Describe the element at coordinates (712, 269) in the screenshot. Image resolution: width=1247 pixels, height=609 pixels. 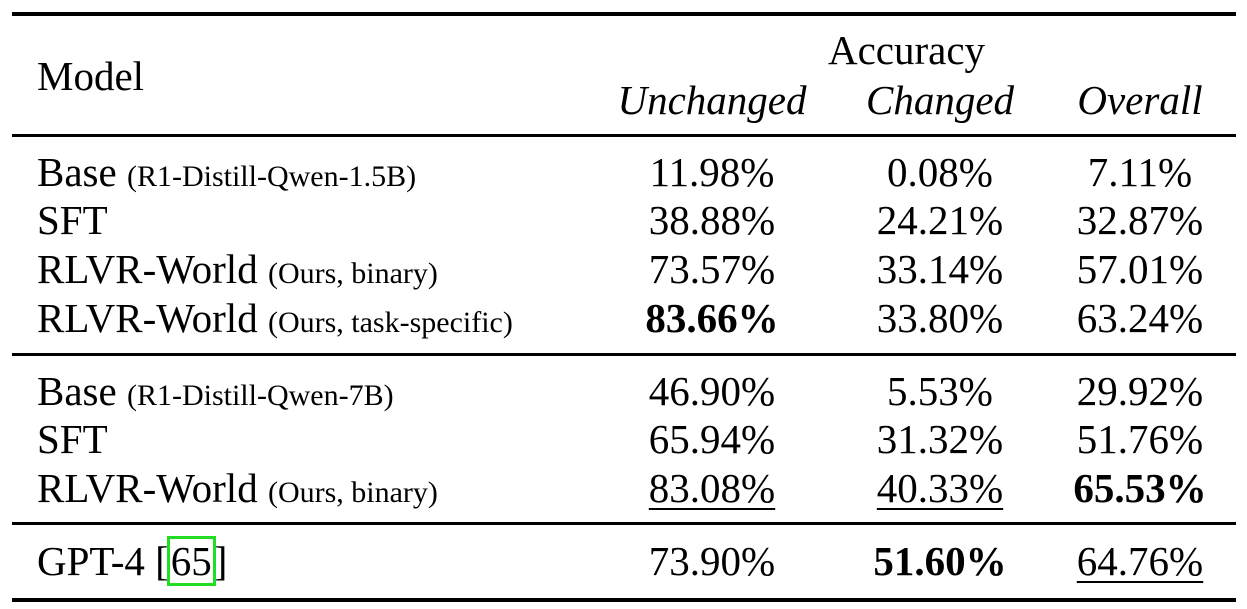
I see `cell-unchanged: 73.57%` at that location.